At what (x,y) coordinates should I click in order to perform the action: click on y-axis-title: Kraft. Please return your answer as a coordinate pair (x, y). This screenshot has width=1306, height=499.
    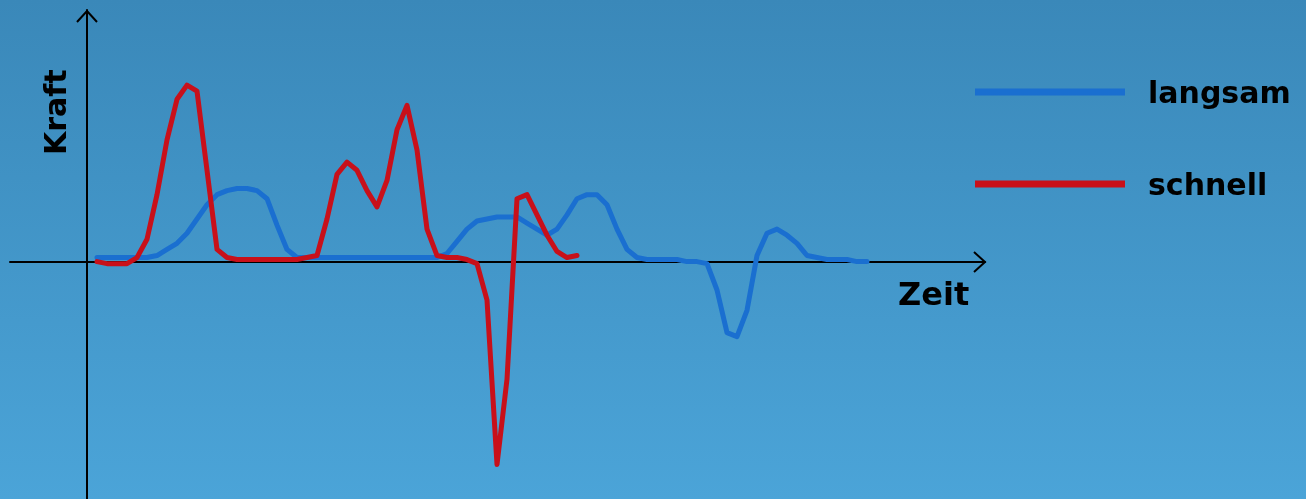
    Looking at the image, I should click on (55, 112).